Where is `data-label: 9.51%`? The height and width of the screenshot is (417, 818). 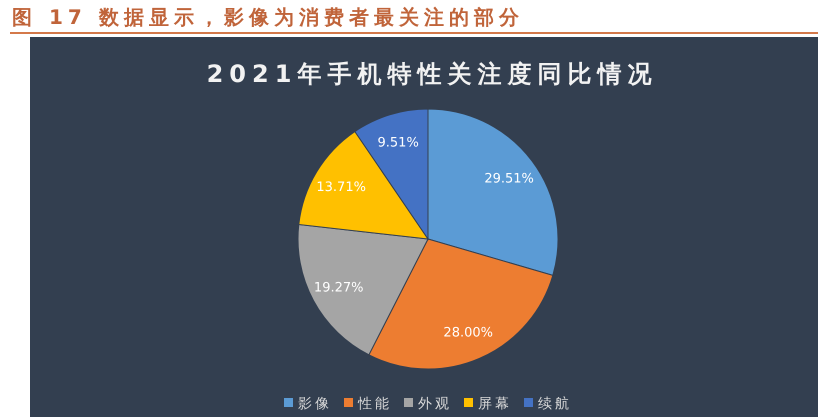
data-label: 9.51% is located at coordinates (398, 143).